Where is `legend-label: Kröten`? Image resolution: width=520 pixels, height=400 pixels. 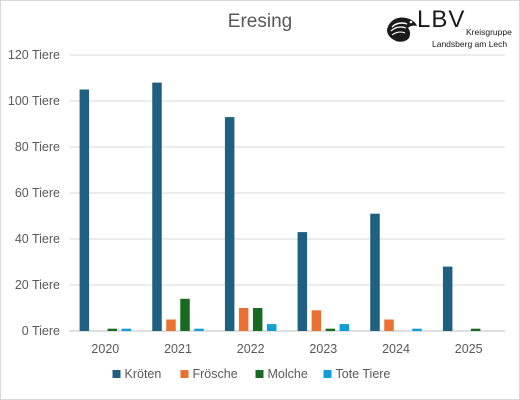 legend-label: Kröten is located at coordinates (143, 374).